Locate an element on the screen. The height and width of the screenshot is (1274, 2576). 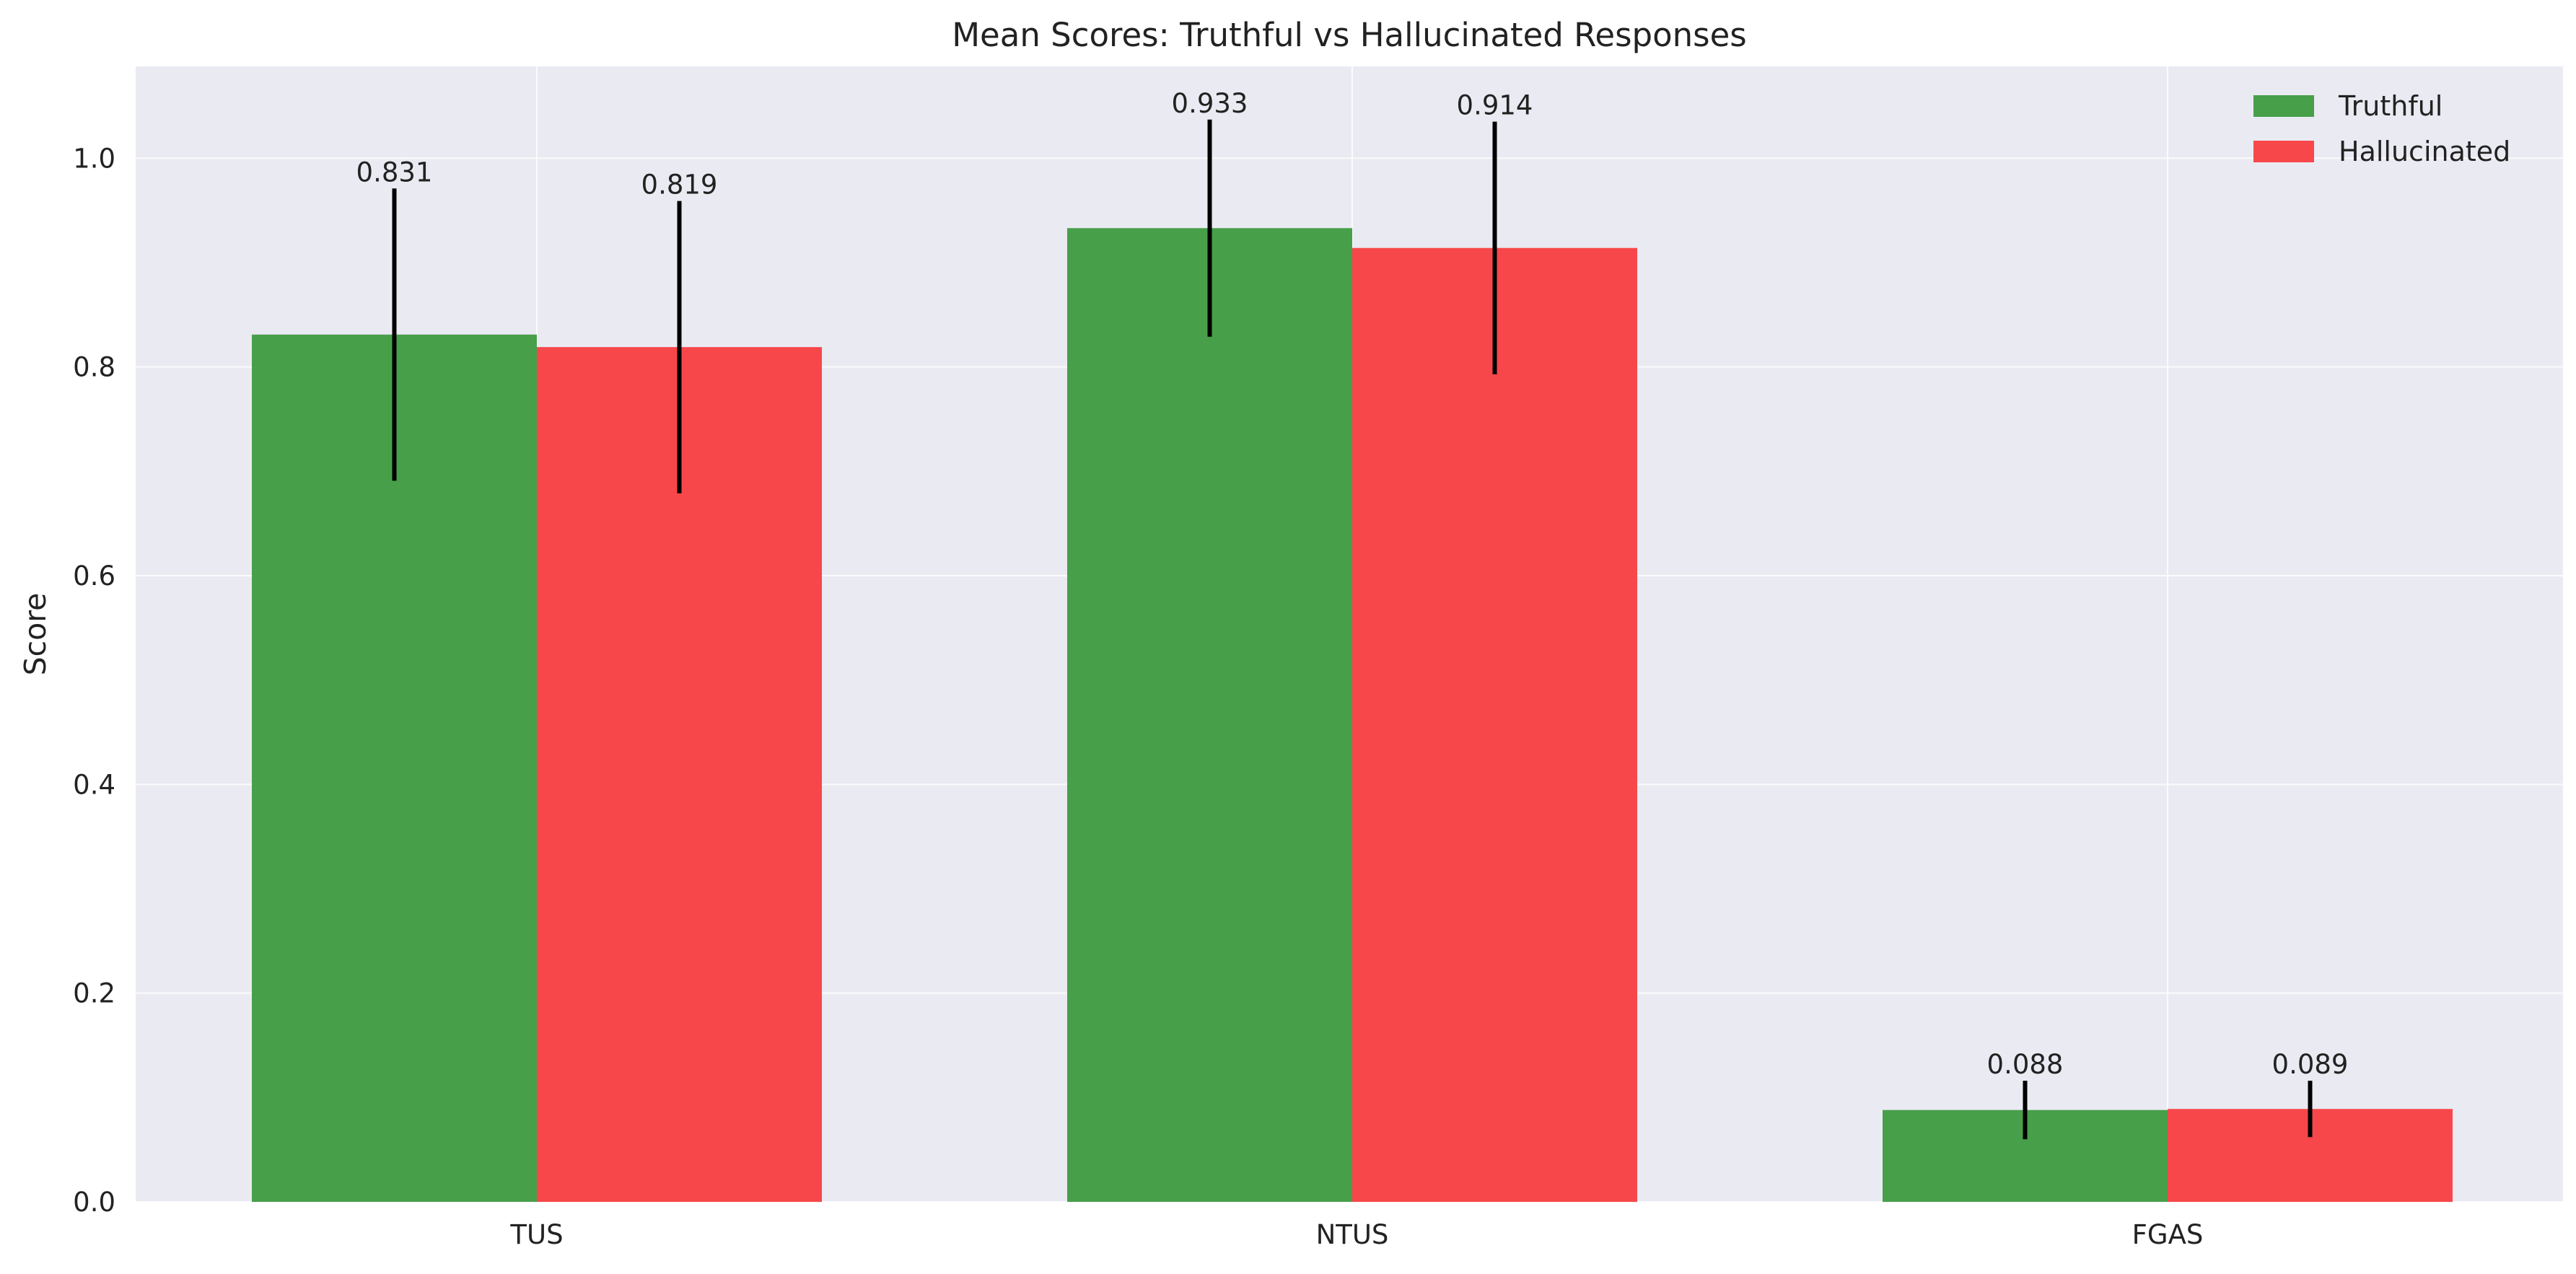
y-tick-label: 0.2 is located at coordinates (94, 993).